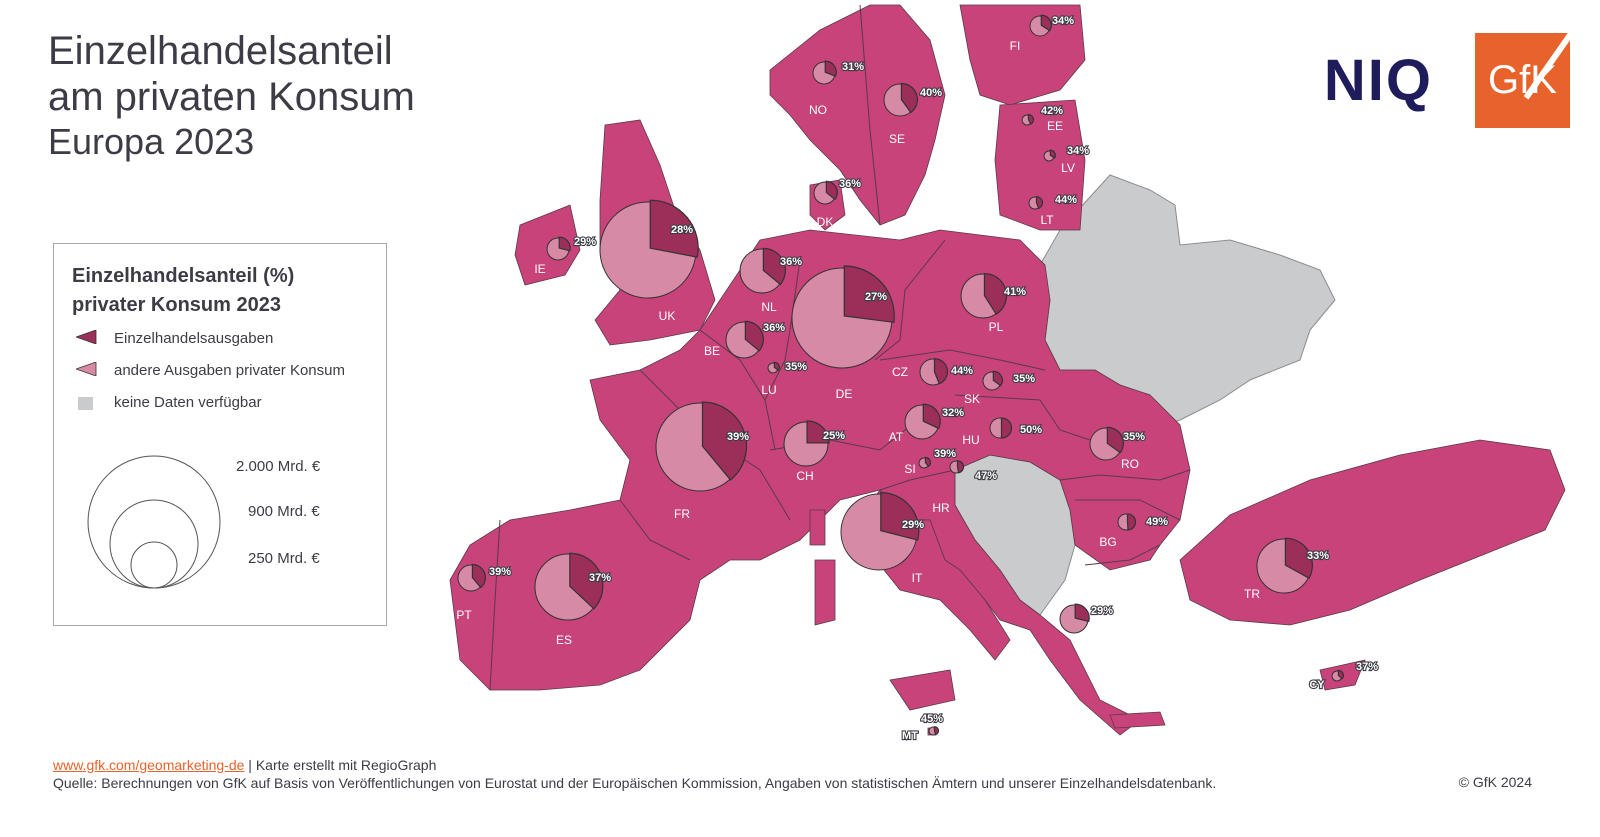 The height and width of the screenshot is (837, 1600). I want to click on country-label-fr: FR, so click(682, 514).